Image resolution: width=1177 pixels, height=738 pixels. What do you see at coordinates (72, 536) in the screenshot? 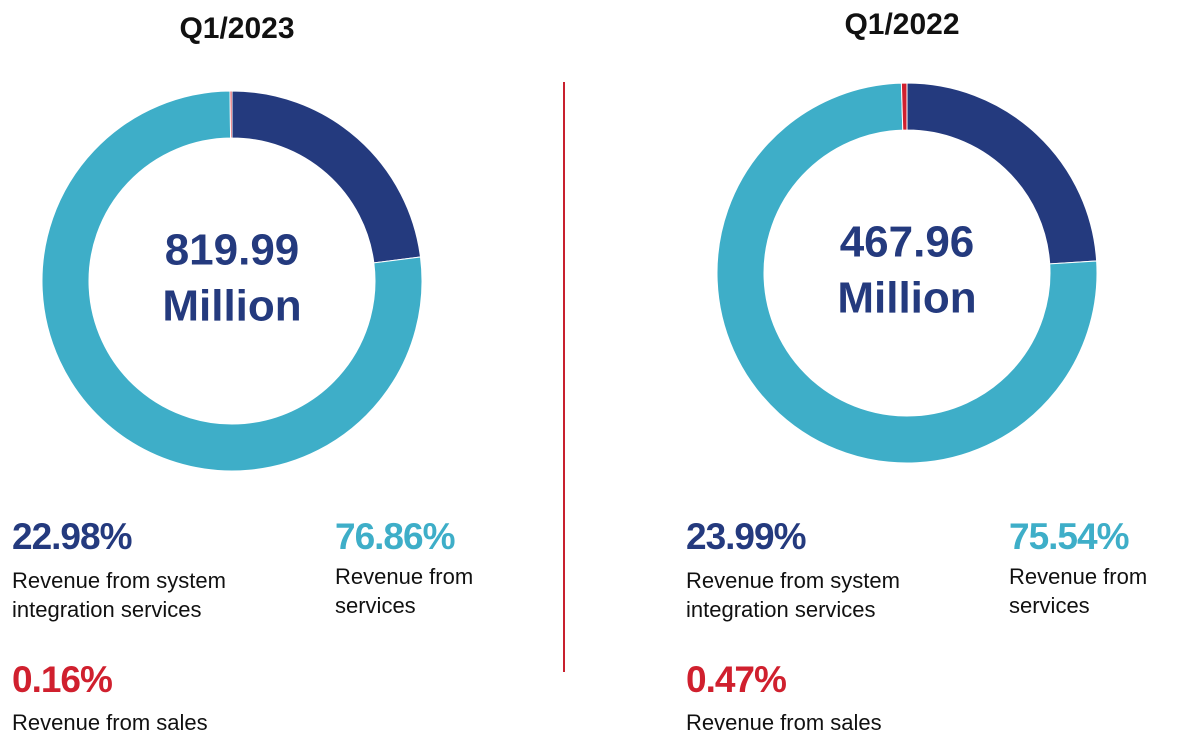
I see `value-label: 22.98%` at bounding box center [72, 536].